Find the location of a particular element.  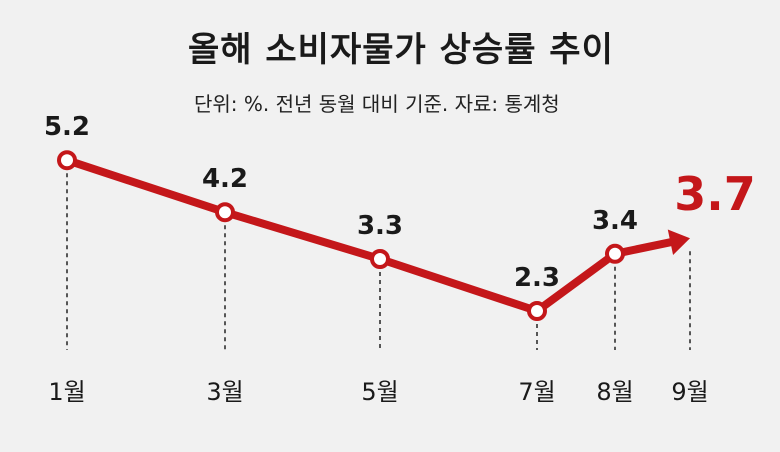

data-label: 4.2 is located at coordinates (225, 179).